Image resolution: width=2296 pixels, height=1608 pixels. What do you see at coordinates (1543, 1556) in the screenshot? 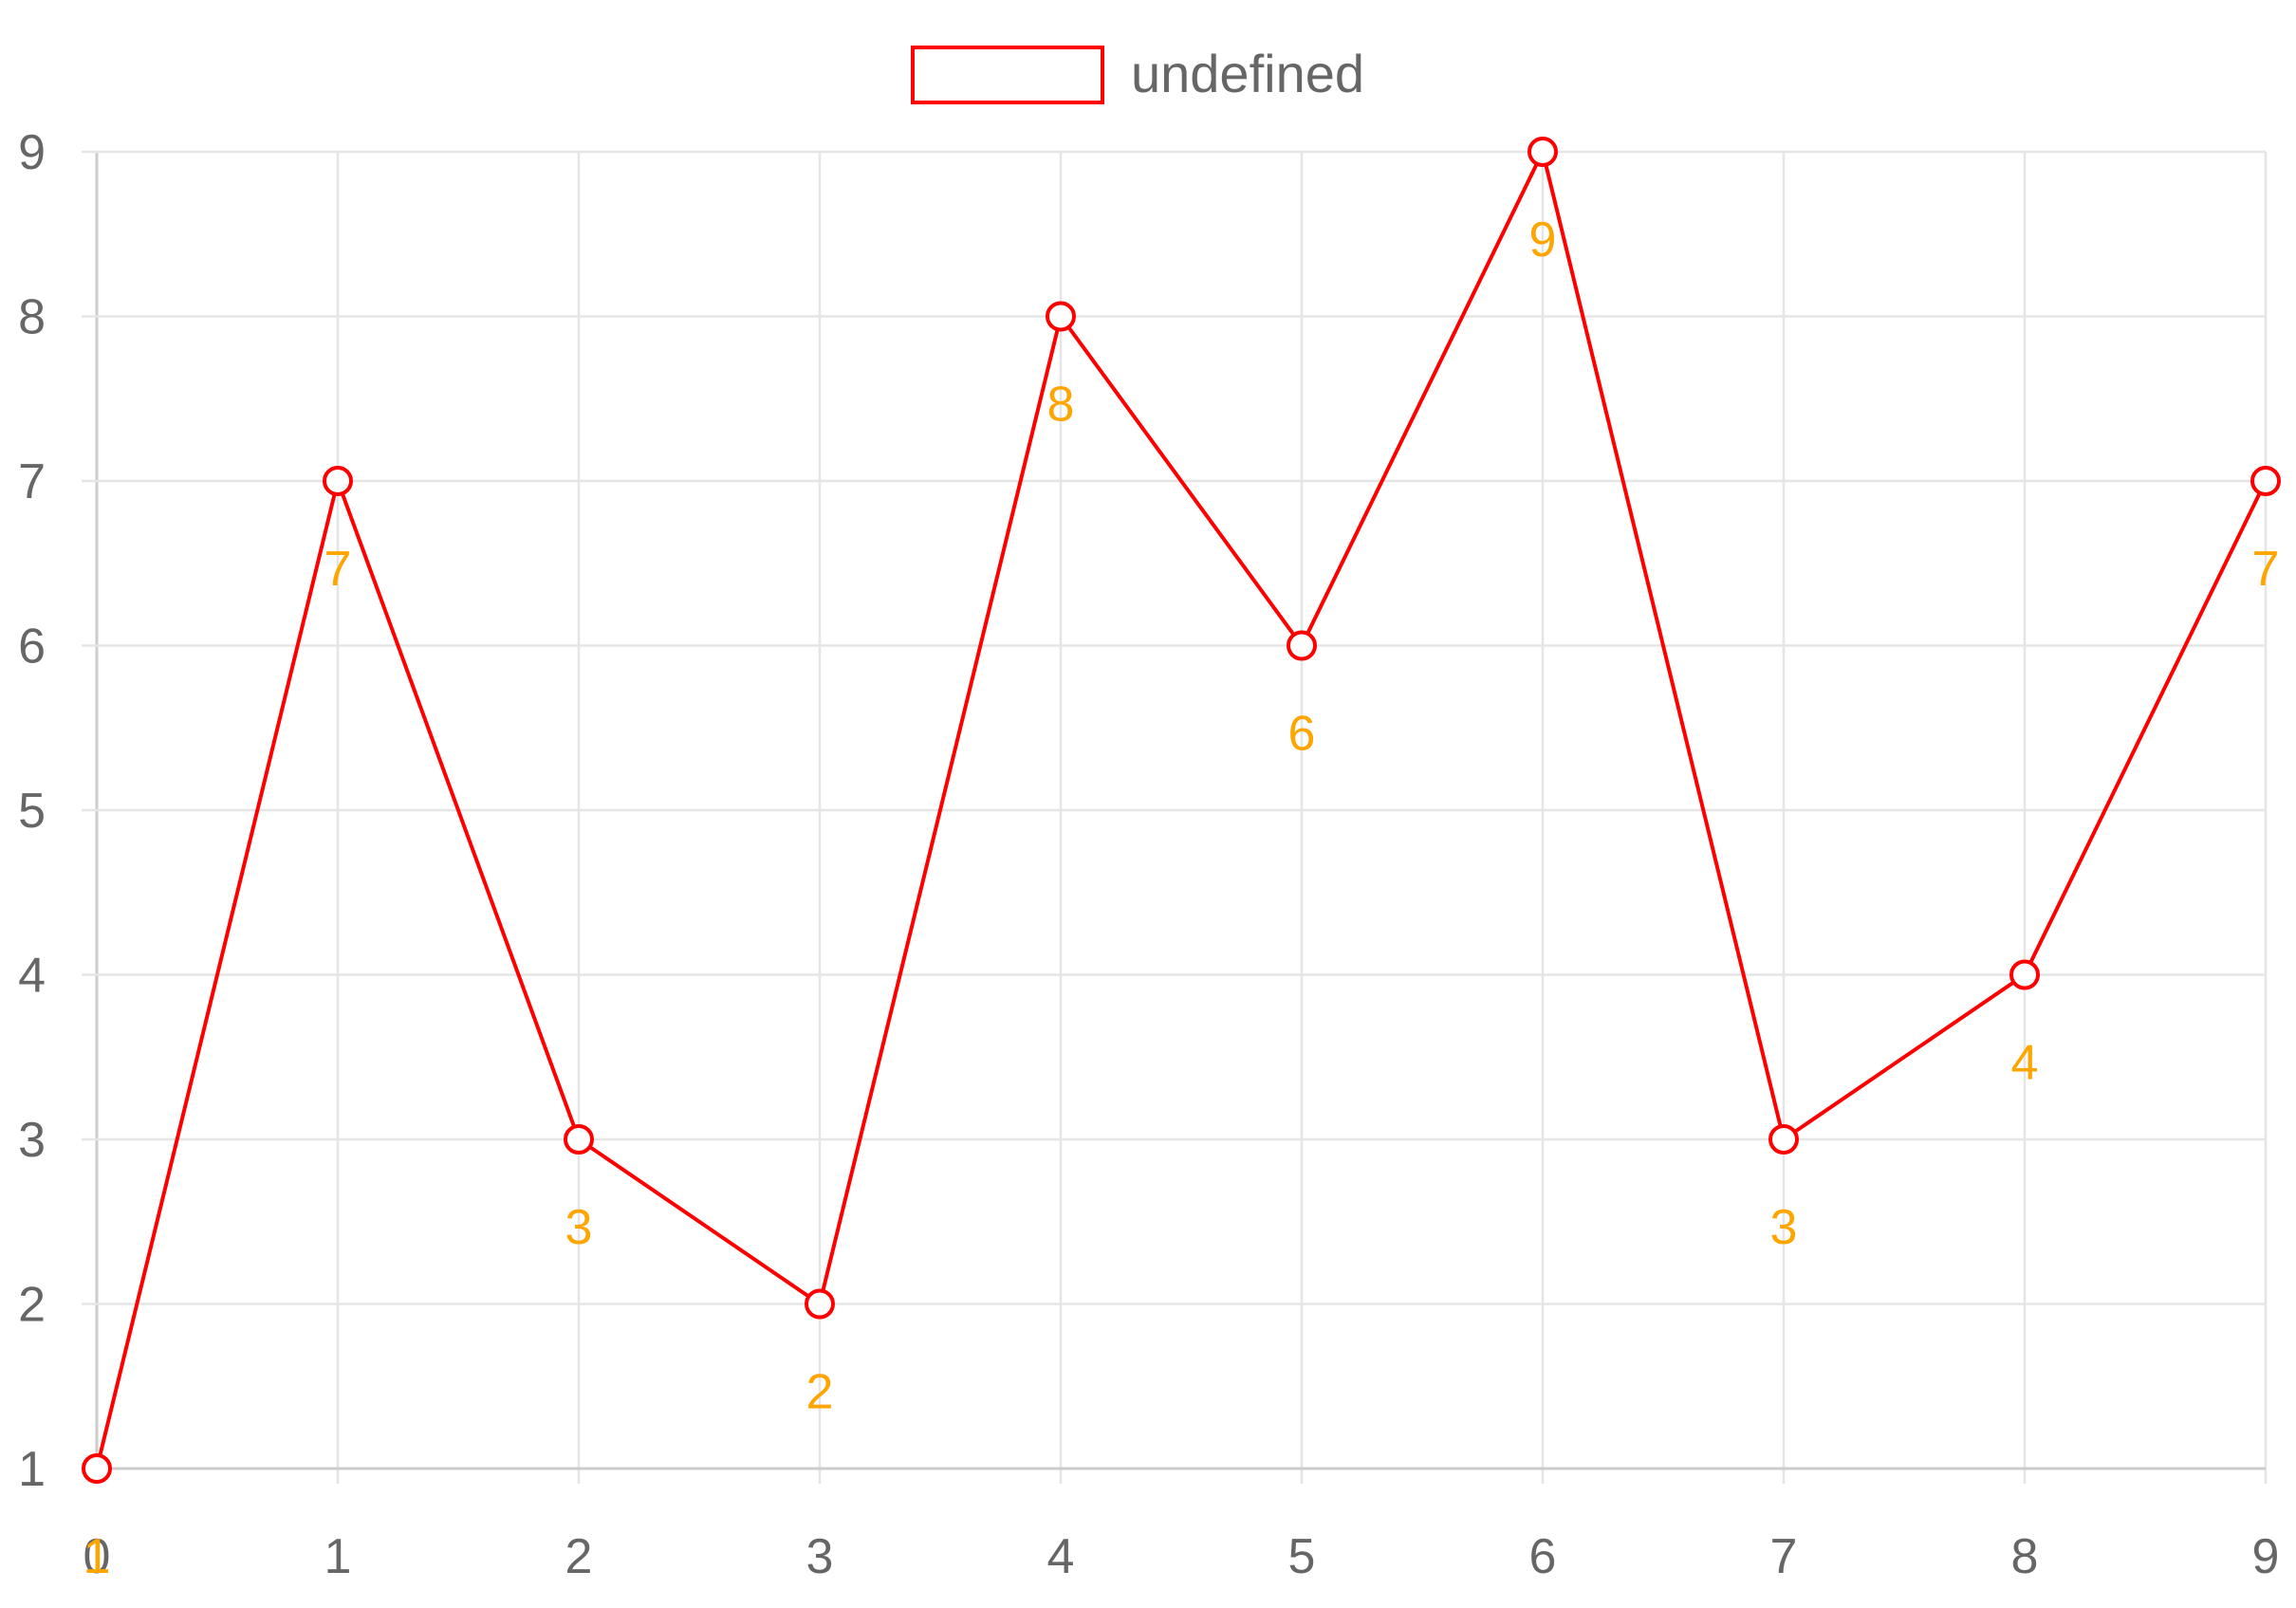
I see `x-tick-label: 6` at bounding box center [1543, 1556].